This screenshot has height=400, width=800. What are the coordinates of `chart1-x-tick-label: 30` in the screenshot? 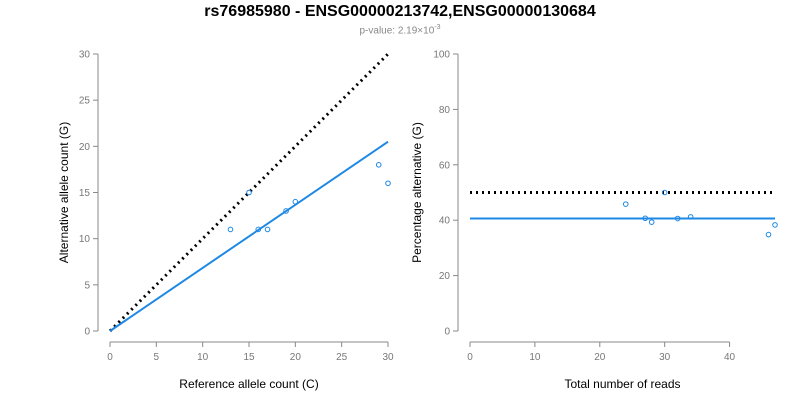 It's located at (388, 357).